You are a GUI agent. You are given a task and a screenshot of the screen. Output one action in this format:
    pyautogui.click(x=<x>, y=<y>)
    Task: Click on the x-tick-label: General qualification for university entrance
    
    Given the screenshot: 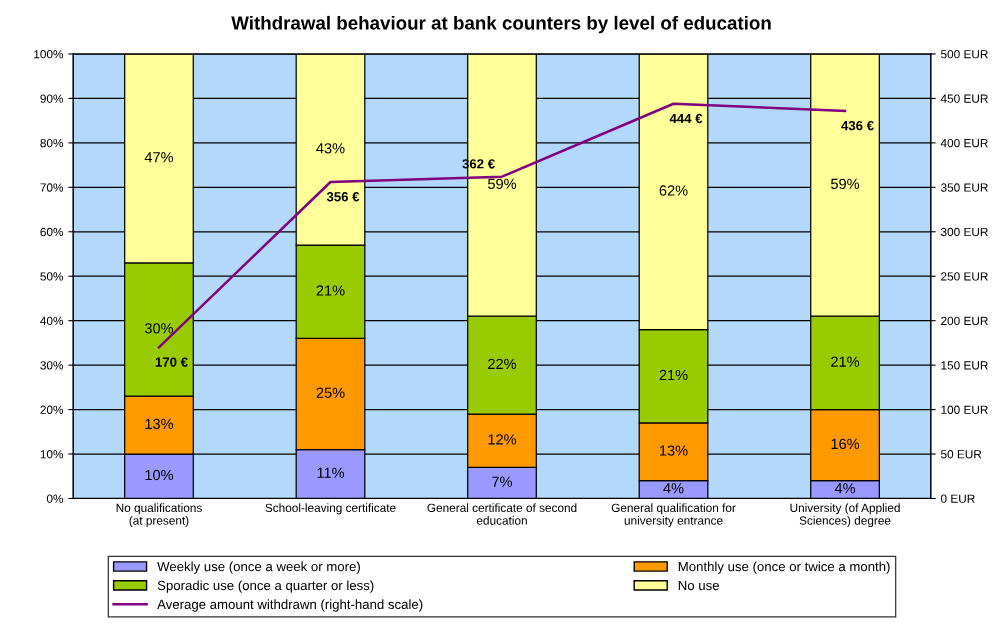 What is the action you would take?
    pyautogui.click(x=673, y=515)
    